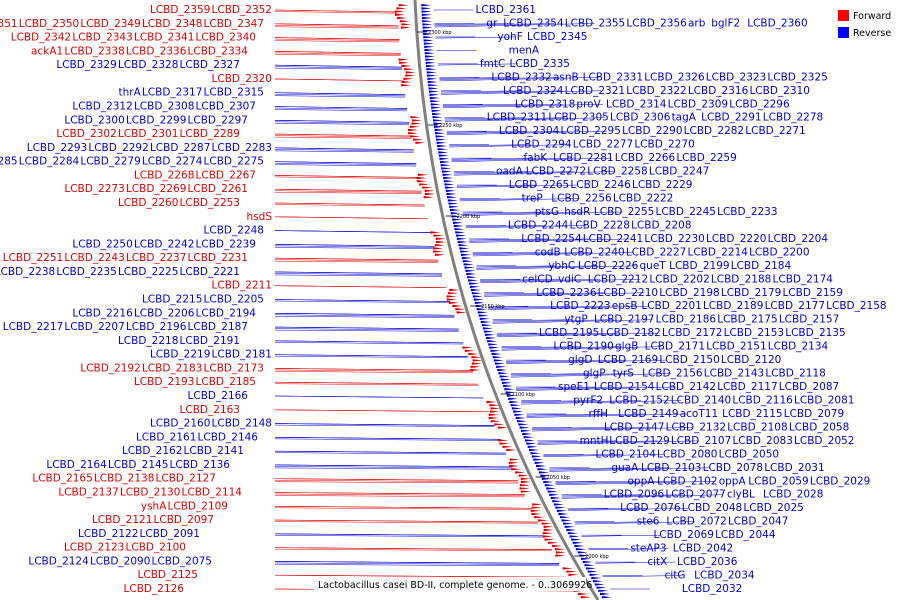 This screenshot has width=900, height=600. I want to click on right-label-row: codB LCBD_2240 LCBD_2227 LCBD_2214 LCBD_2200, so click(672, 252).